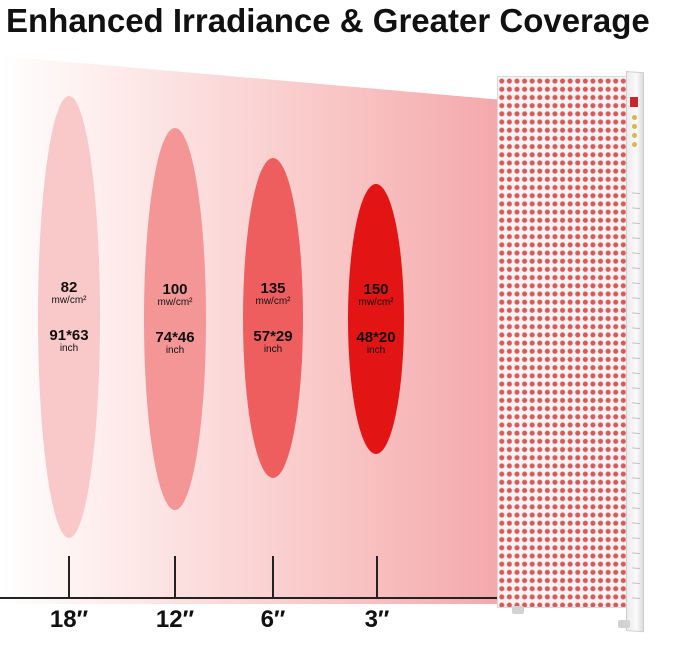 The image size is (679, 658). Describe the element at coordinates (376, 337) in the screenshot. I see `coverage-value: 48*20` at that location.